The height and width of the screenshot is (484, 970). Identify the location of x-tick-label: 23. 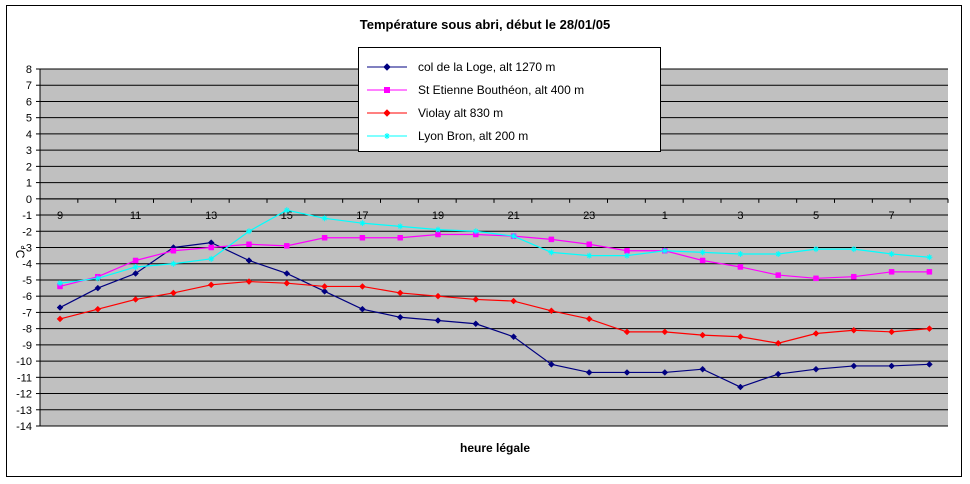
(589, 216).